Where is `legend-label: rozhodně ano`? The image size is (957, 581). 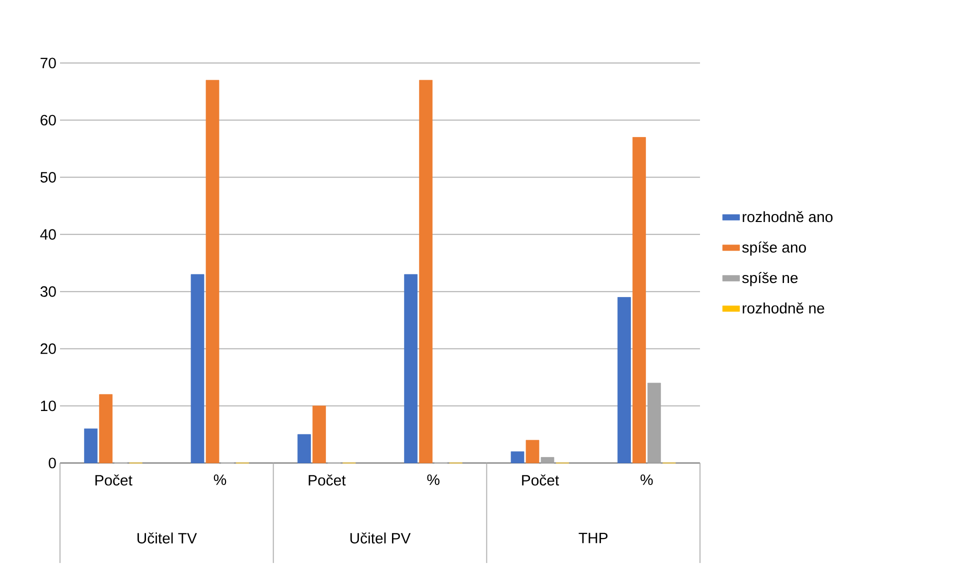 legend-label: rozhodně ano is located at coordinates (787, 216).